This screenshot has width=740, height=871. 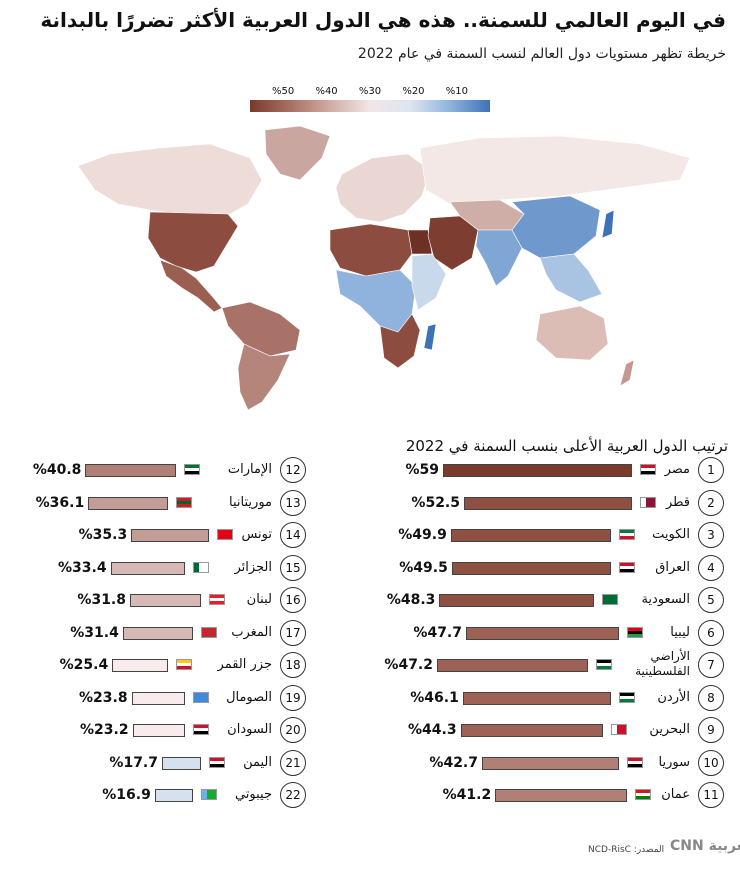 I want to click on country-name: الجزائر, so click(x=253, y=567).